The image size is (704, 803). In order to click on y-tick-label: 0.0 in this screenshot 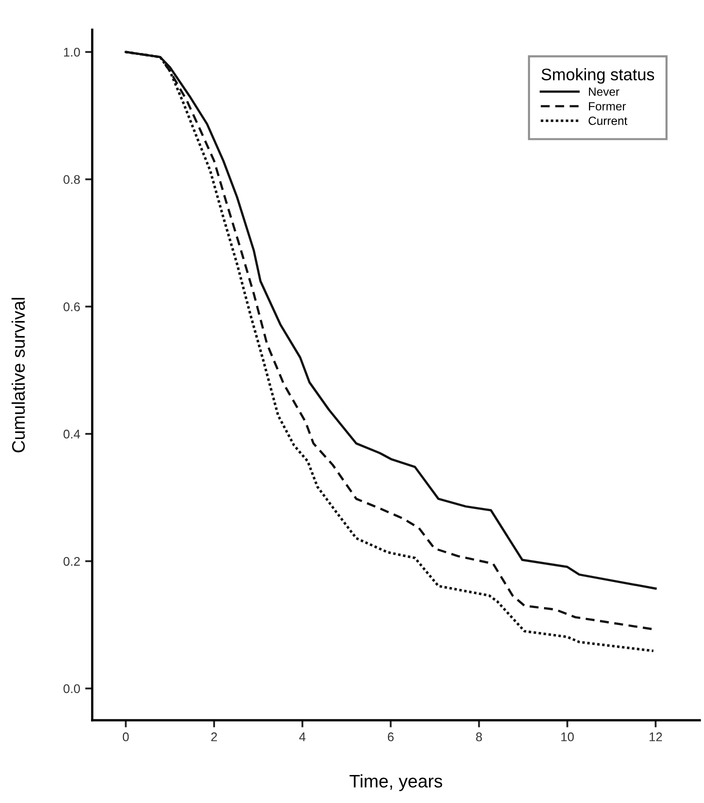, I will do `click(72, 689)`.